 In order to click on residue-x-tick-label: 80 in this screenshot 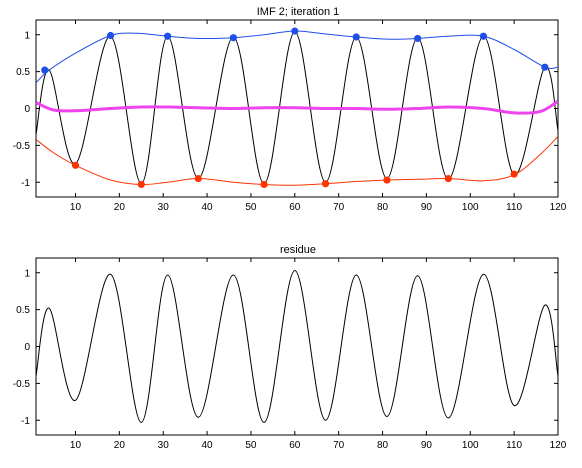, I will do `click(383, 445)`.